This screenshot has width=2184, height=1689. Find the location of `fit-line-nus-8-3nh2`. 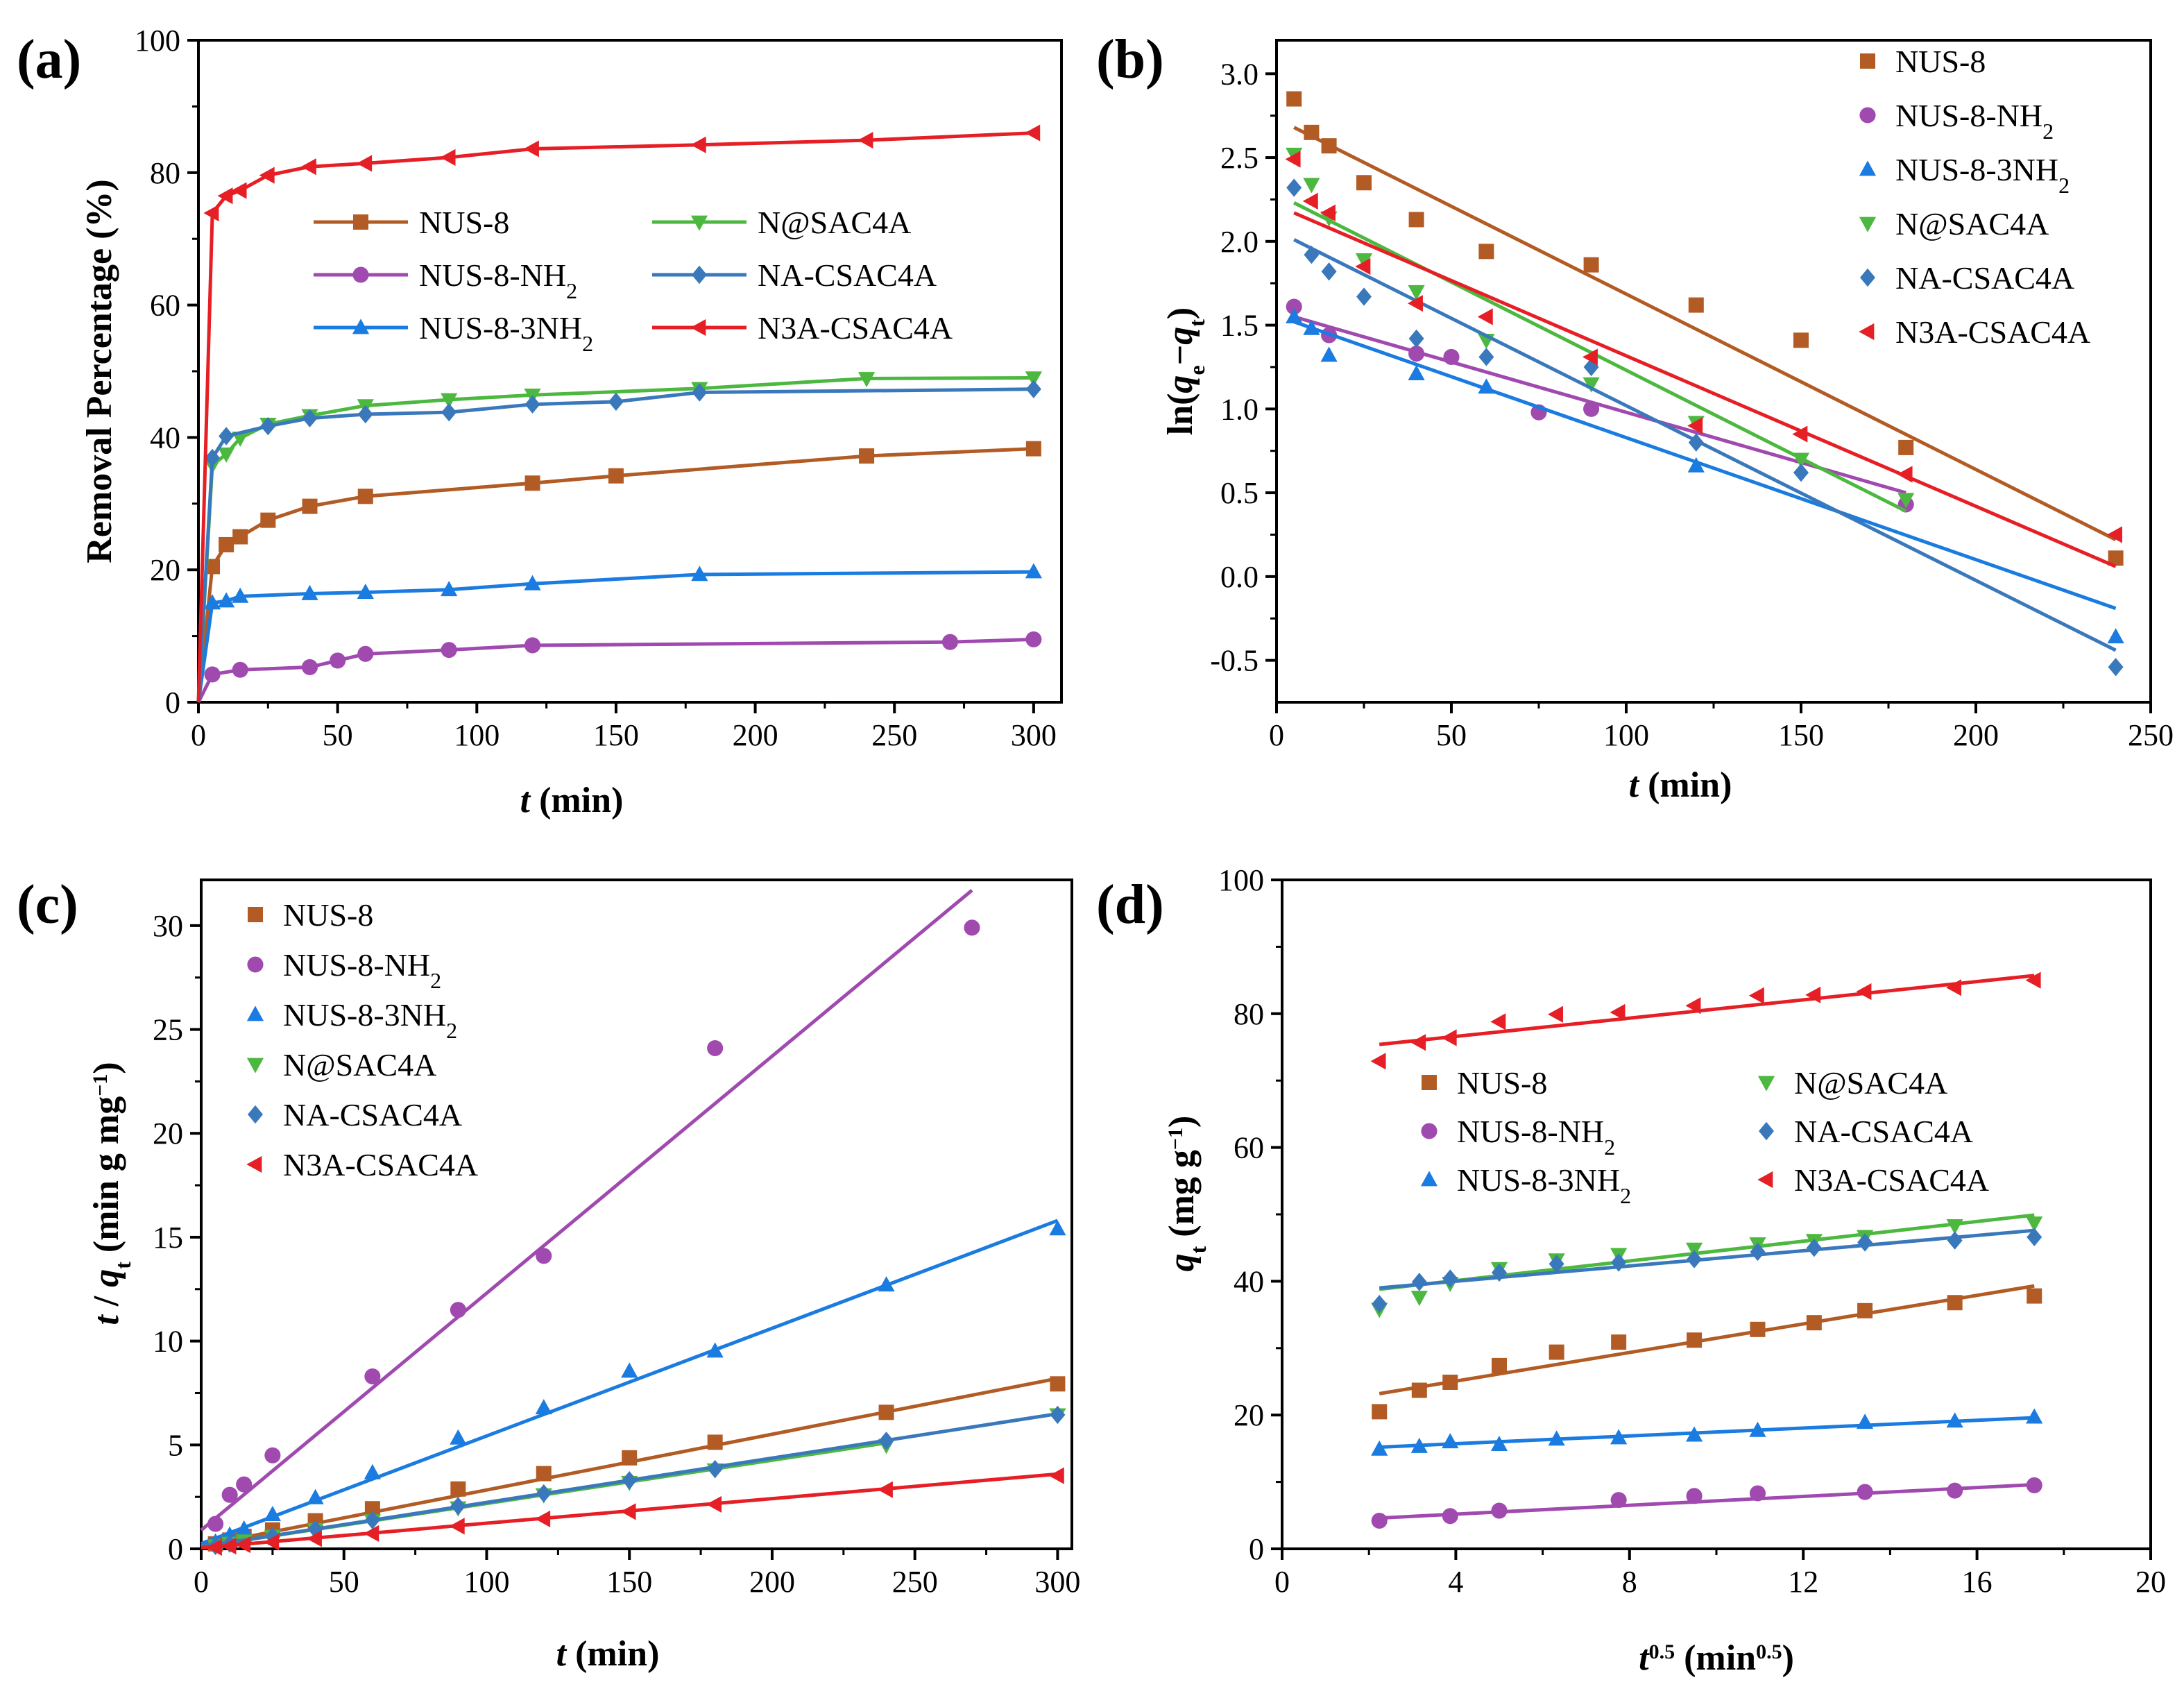

fit-line-nus-8-3nh2 is located at coordinates (1705, 465).